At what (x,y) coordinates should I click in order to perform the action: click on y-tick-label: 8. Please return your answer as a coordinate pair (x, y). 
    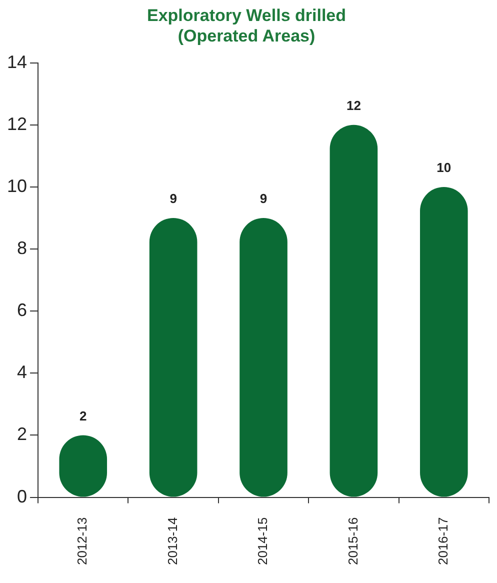
    Looking at the image, I should click on (22, 248).